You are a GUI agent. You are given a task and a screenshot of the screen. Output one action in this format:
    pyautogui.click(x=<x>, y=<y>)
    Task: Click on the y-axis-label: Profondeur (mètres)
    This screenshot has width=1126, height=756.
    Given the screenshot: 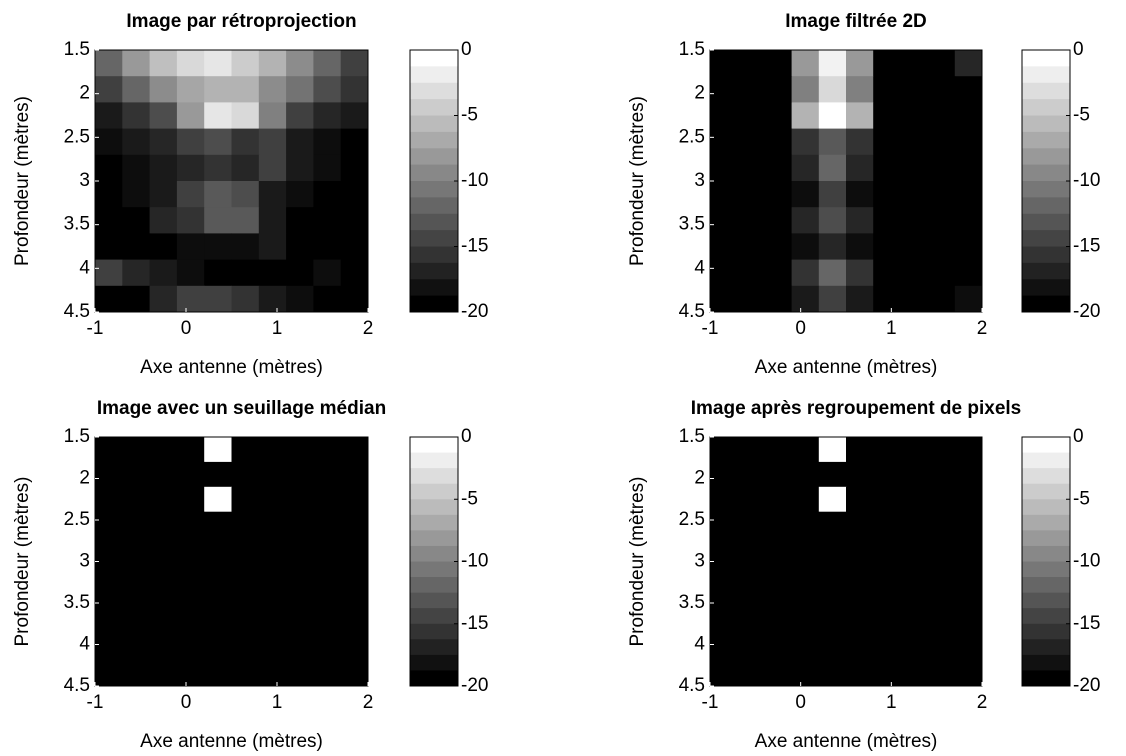 What is the action you would take?
    pyautogui.click(x=22, y=181)
    